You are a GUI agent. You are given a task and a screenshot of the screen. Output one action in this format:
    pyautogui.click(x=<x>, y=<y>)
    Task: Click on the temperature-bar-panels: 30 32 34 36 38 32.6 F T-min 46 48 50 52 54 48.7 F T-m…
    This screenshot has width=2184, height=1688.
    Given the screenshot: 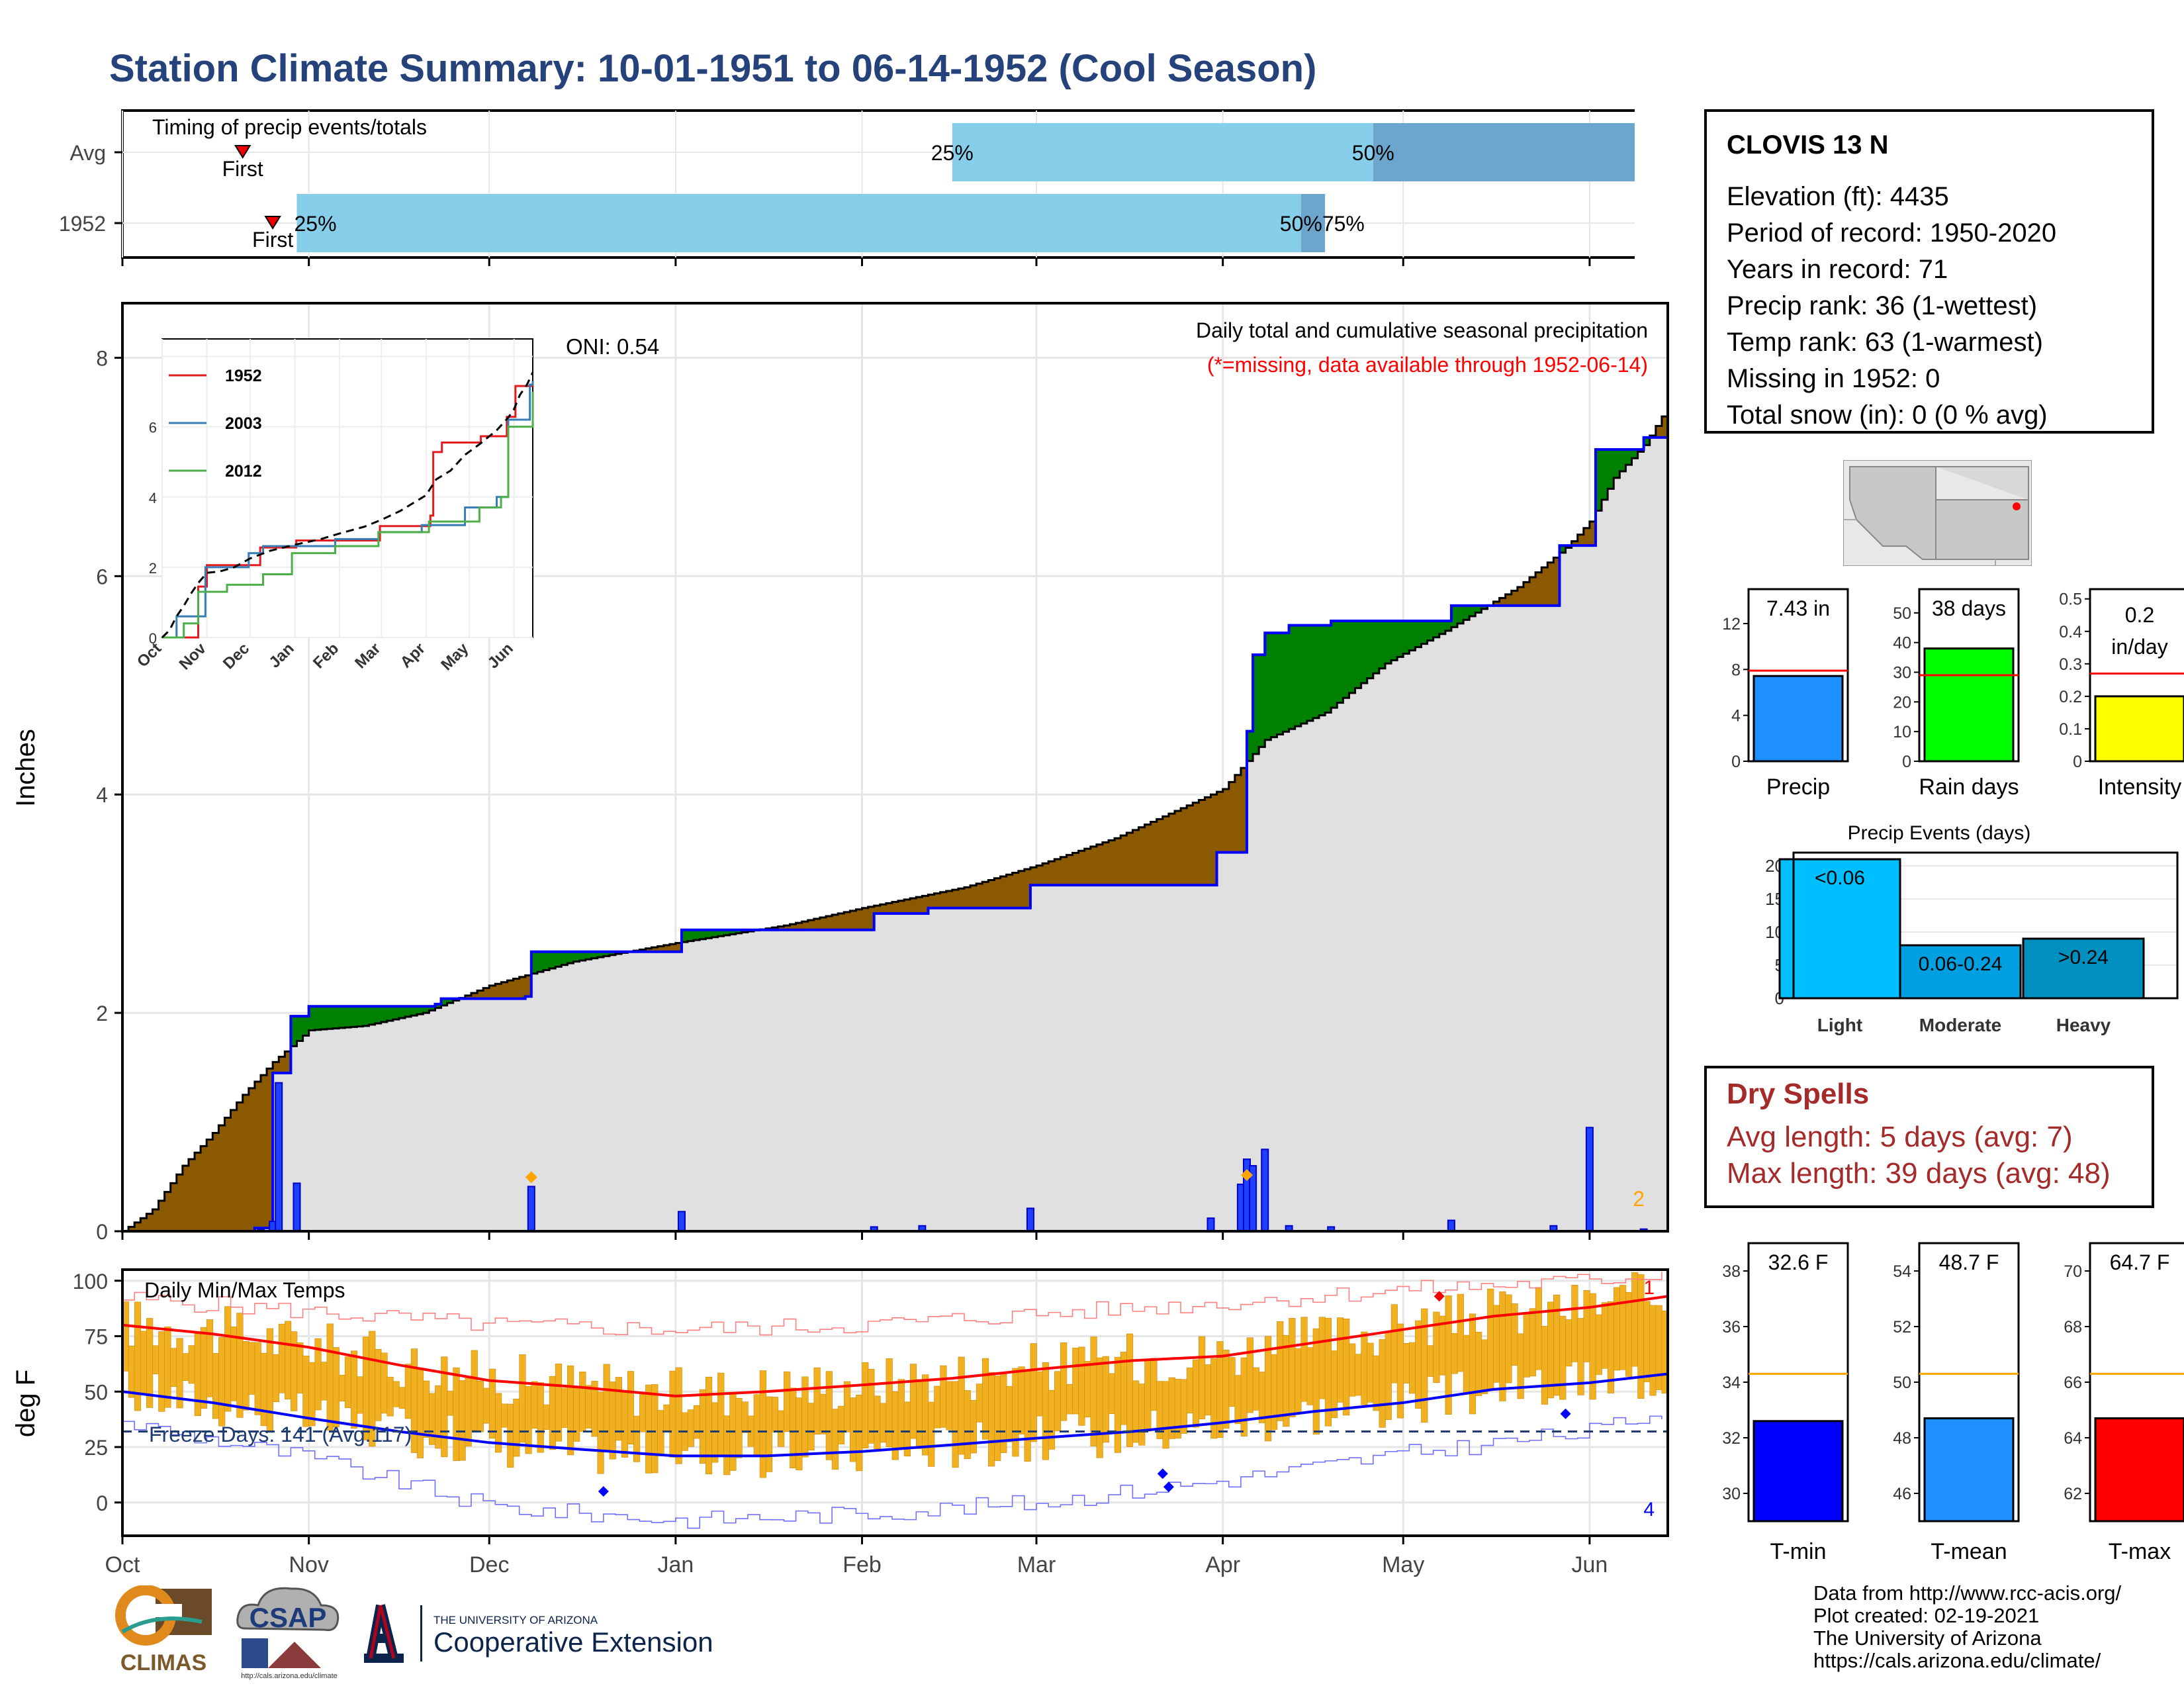 What is the action you would take?
    pyautogui.click(x=1953, y=1403)
    